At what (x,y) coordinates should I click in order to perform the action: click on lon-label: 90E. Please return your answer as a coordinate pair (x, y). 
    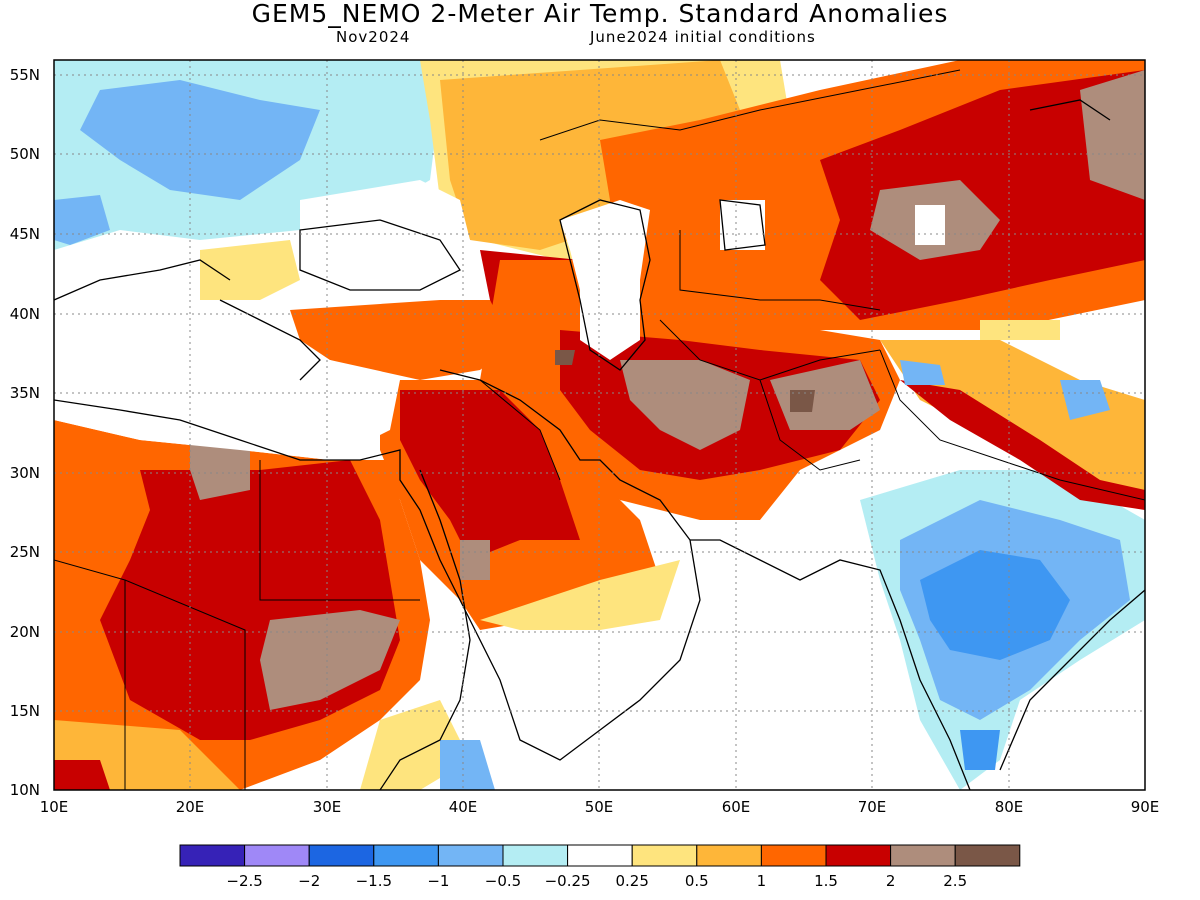
    Looking at the image, I should click on (1145, 807).